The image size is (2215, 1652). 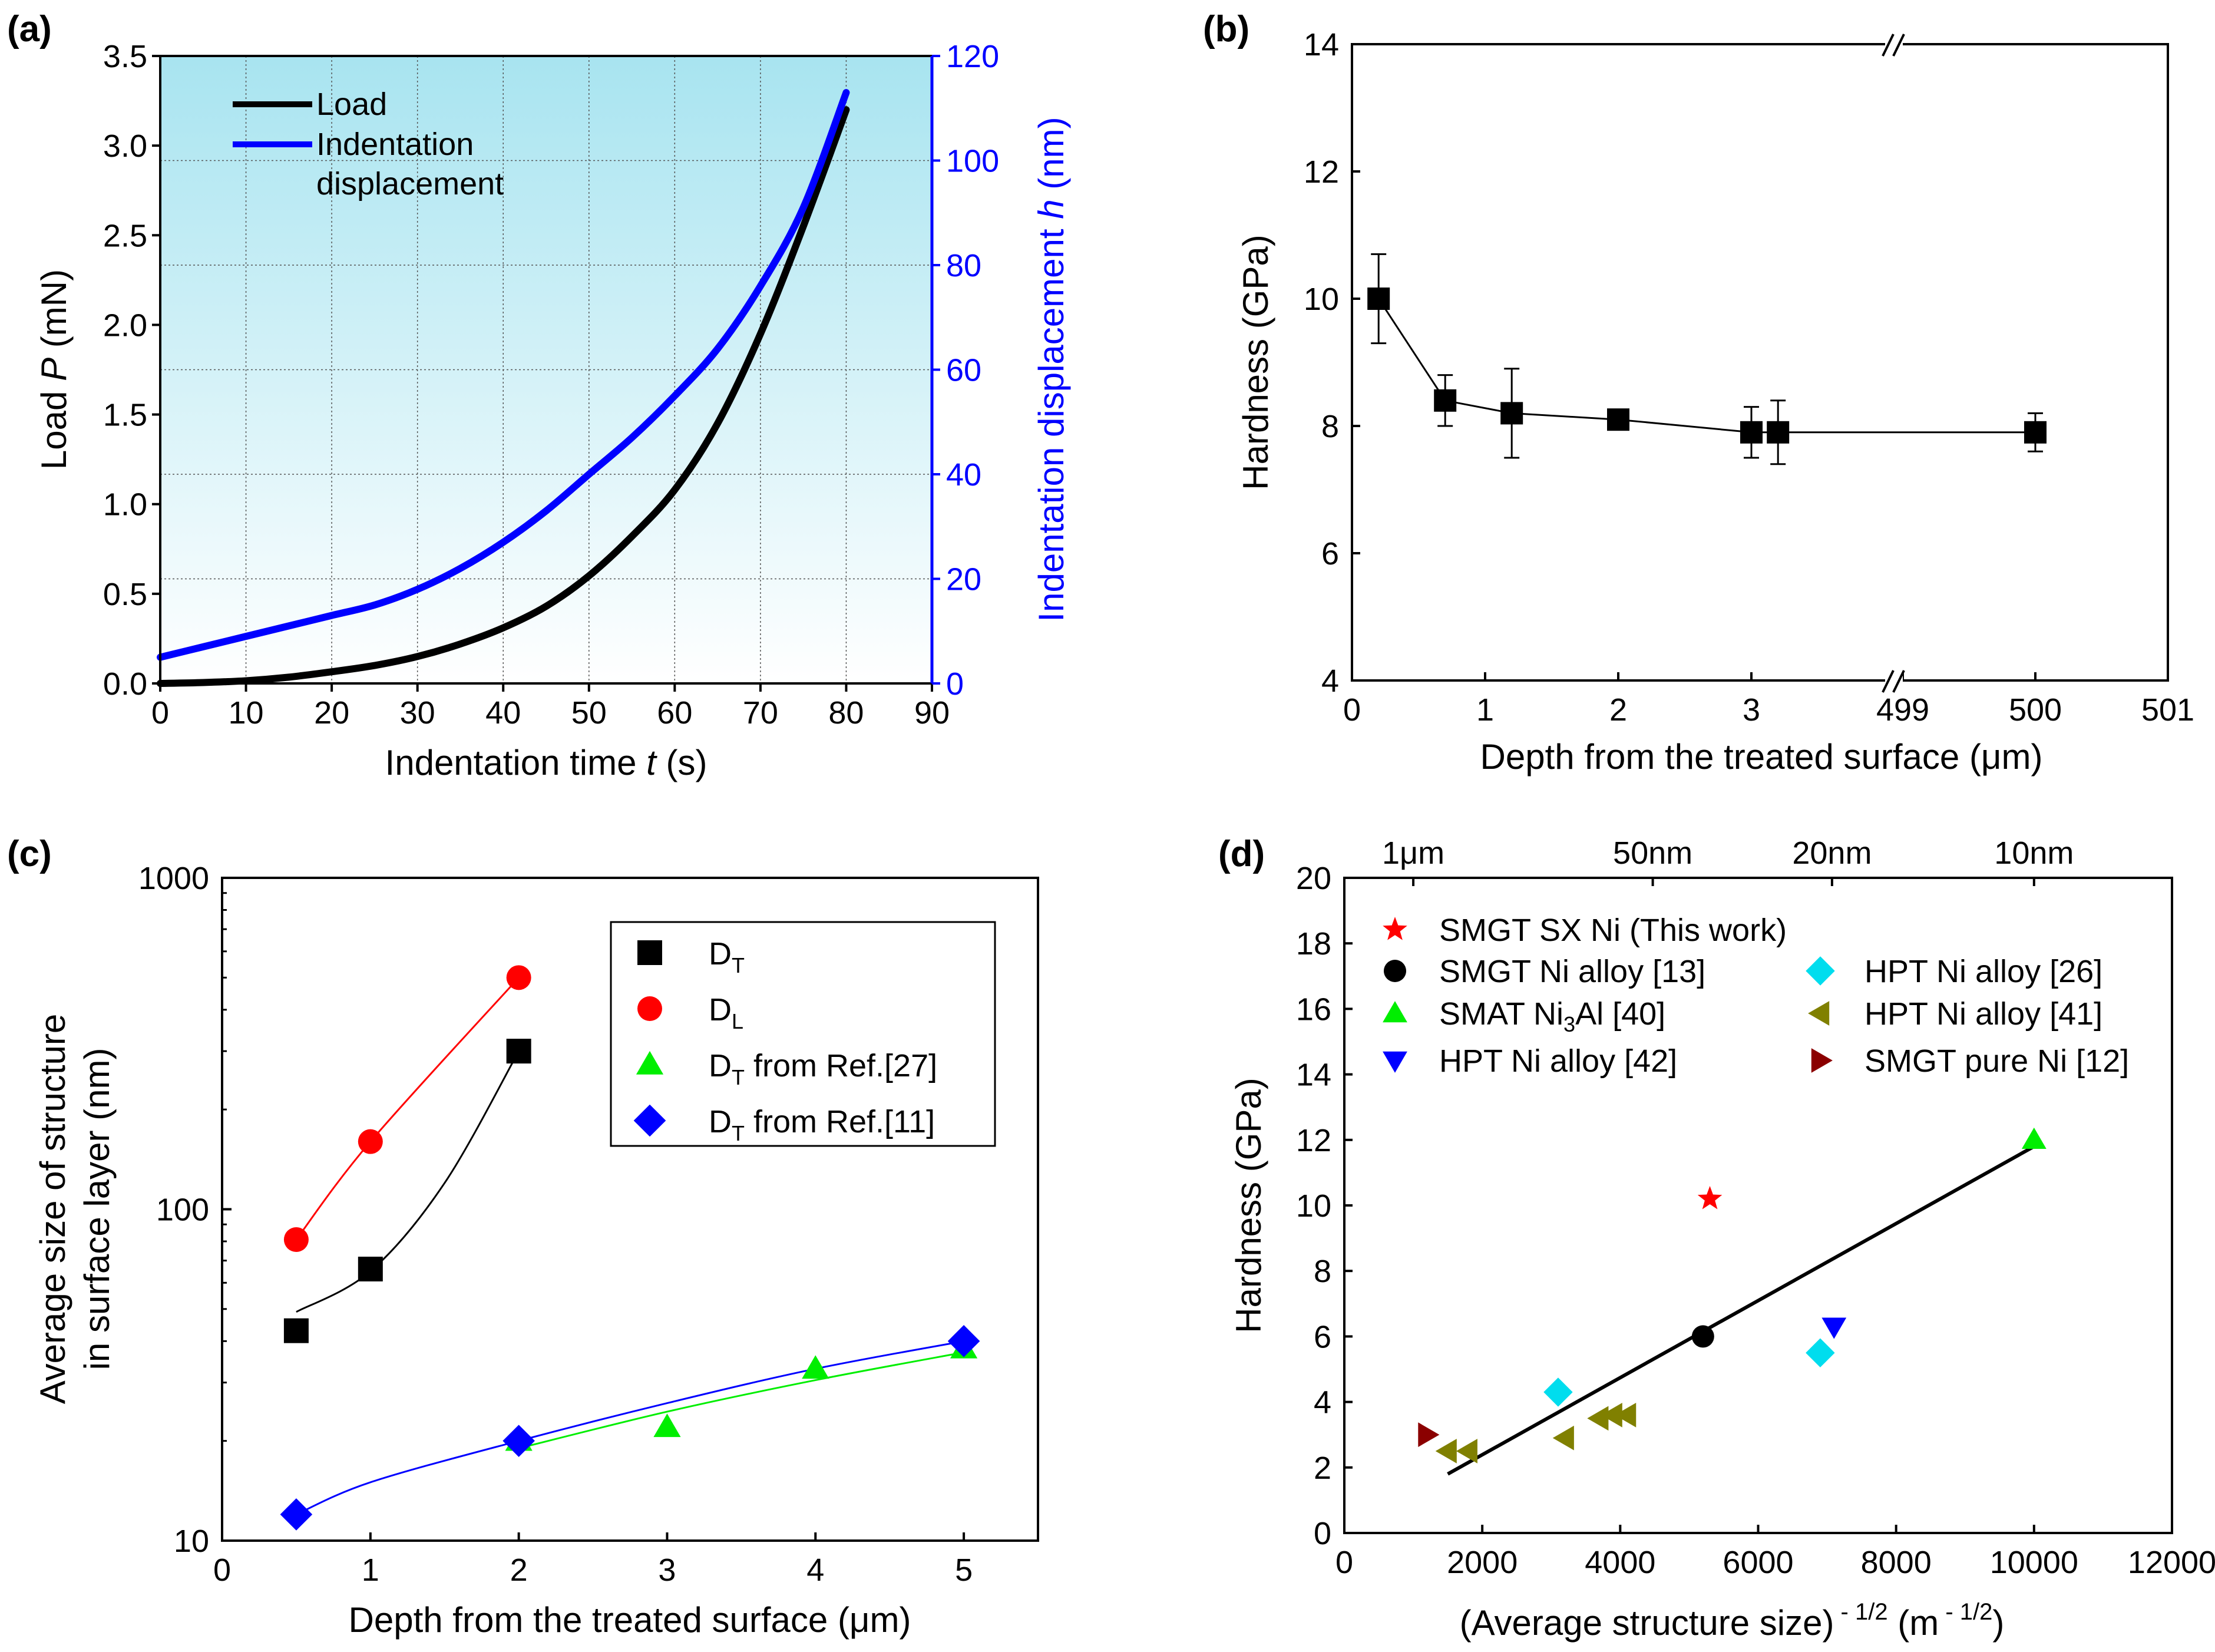 What do you see at coordinates (1761, 757) in the screenshot?
I see `panel-b-xlabel: Depth from the treated surface (μm)` at bounding box center [1761, 757].